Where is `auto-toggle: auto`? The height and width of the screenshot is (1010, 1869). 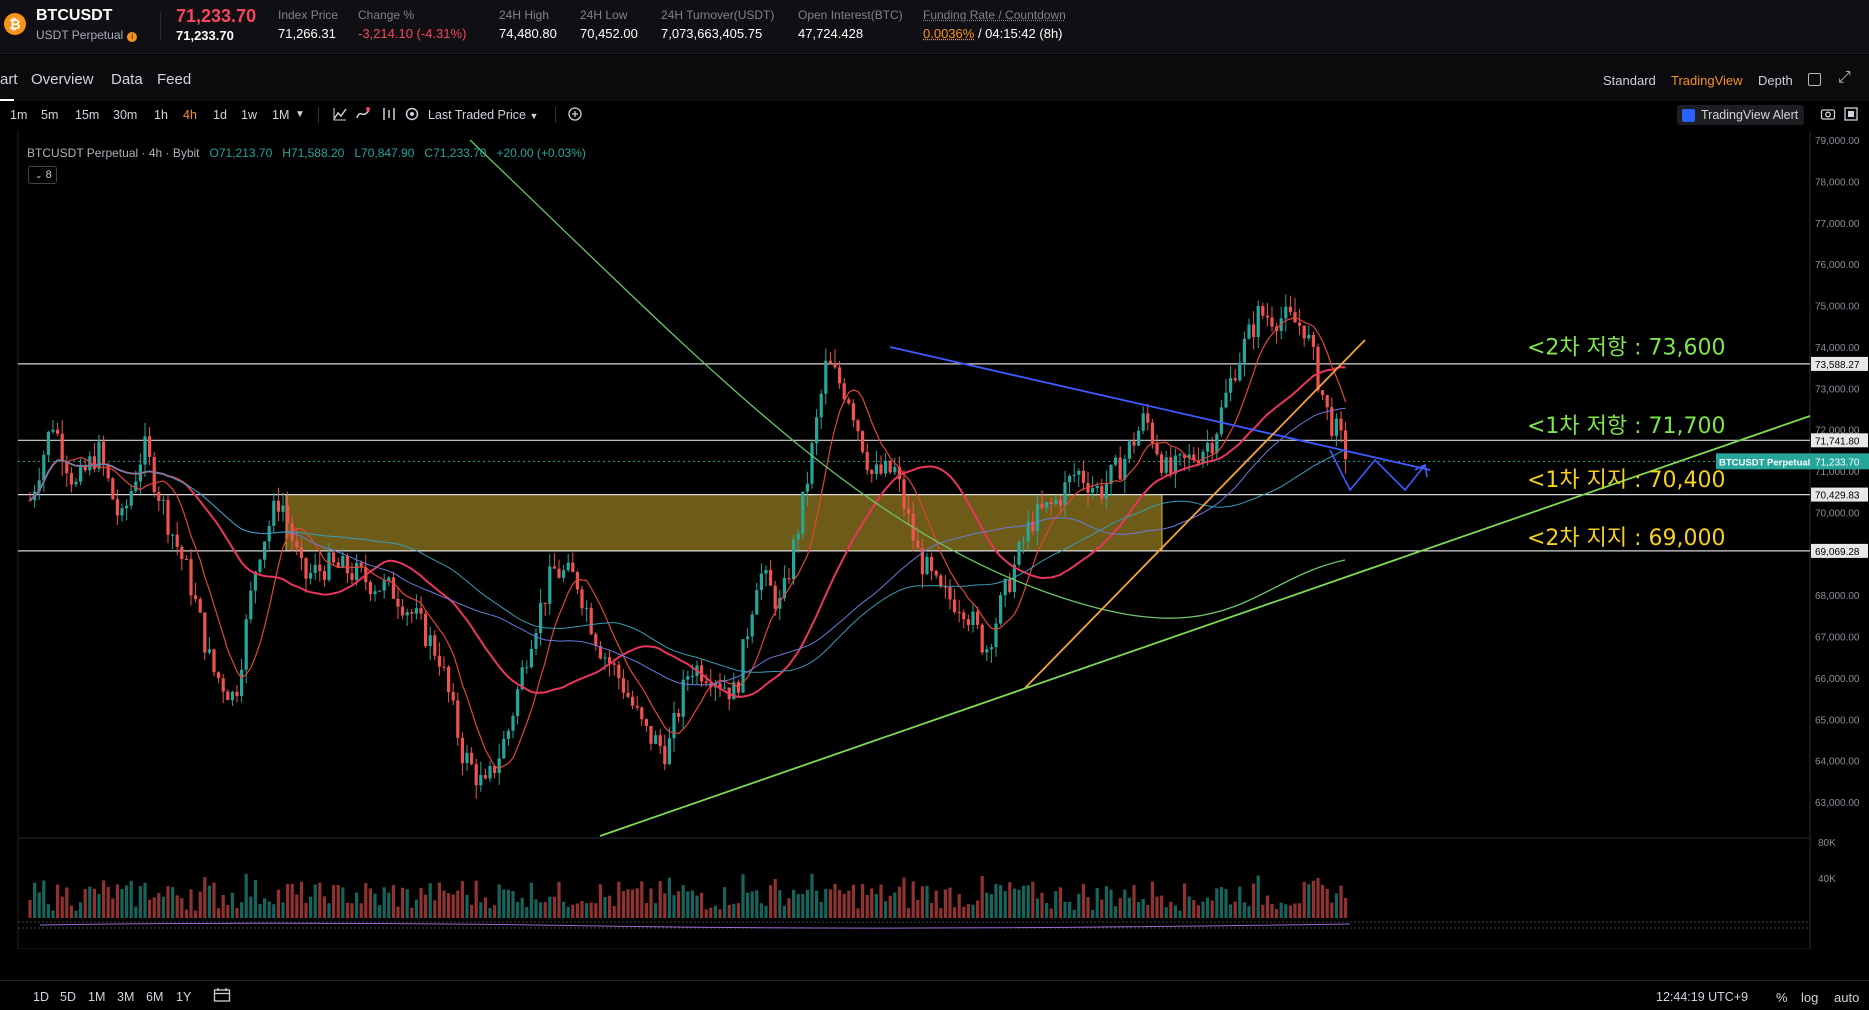 auto-toggle: auto is located at coordinates (1847, 997).